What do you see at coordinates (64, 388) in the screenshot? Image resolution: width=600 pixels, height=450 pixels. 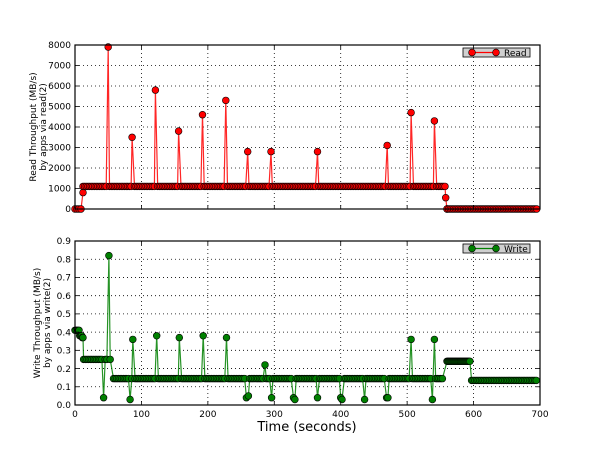 I see `svg-text: 0.1` at bounding box center [64, 388].